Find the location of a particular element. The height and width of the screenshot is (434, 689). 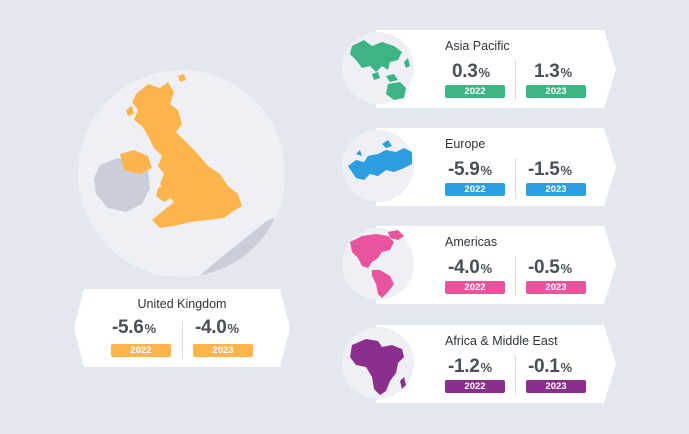

uk-value-2023-number: -4.0 is located at coordinates (211, 327).